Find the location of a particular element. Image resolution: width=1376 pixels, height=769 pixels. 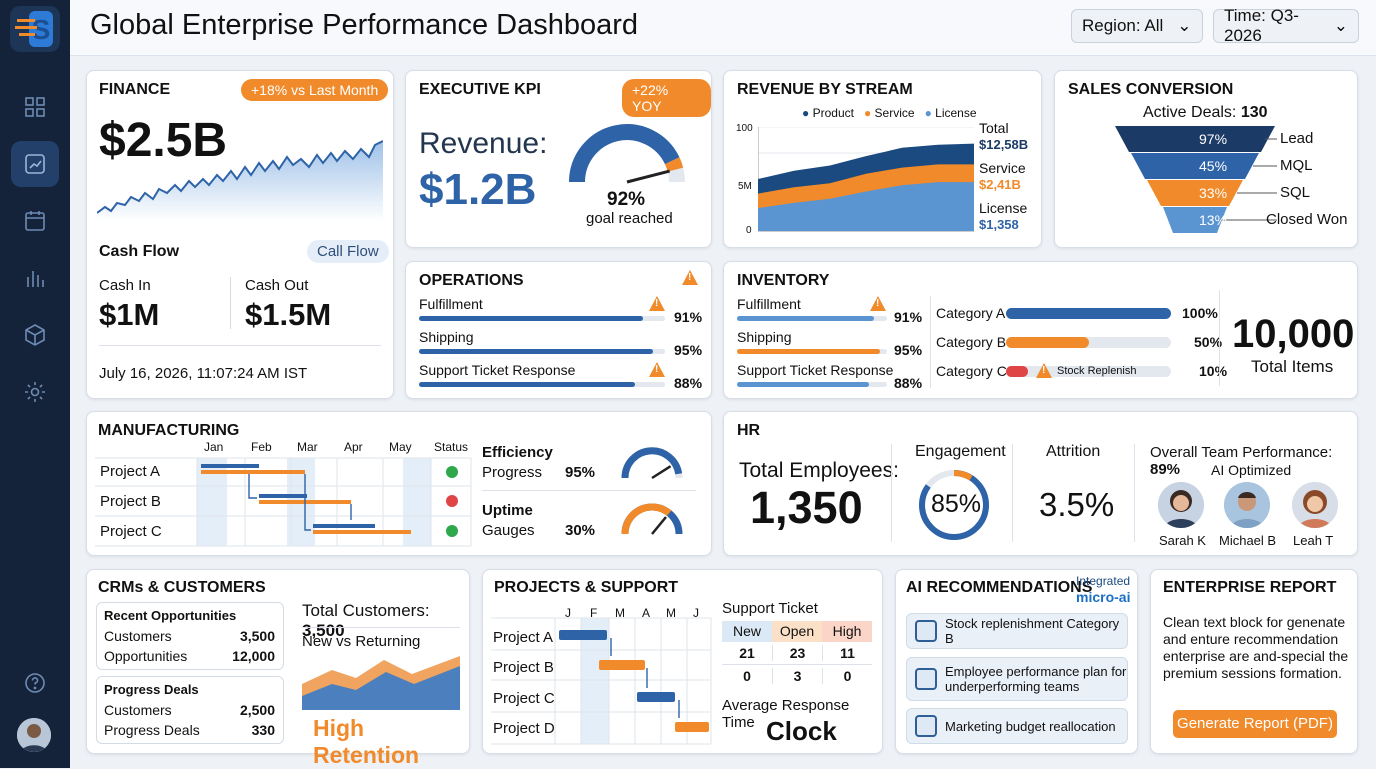

crm-title: CRMs & CUSTOMERS is located at coordinates (182, 587).